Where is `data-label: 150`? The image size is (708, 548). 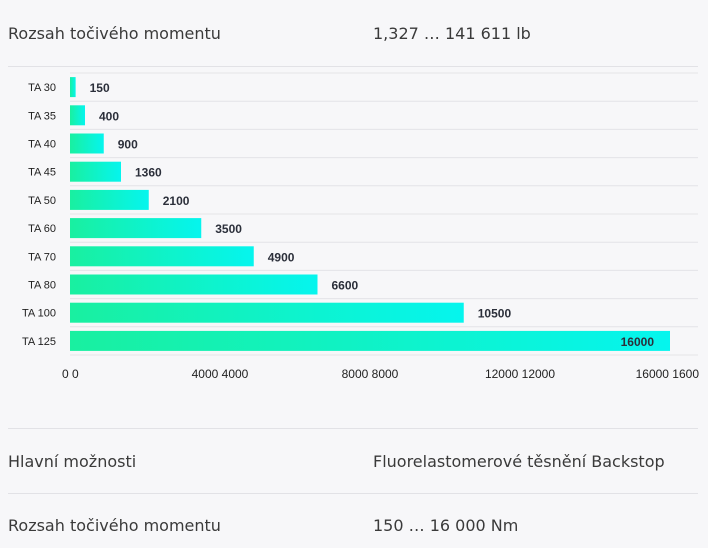
data-label: 150 is located at coordinates (100, 88).